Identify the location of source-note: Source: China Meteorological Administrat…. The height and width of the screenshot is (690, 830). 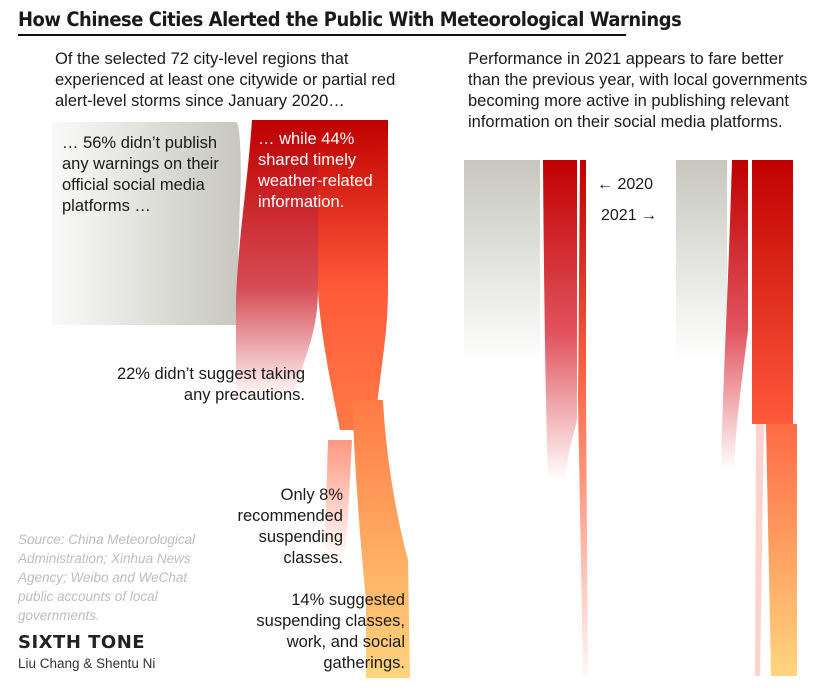
(107, 577).